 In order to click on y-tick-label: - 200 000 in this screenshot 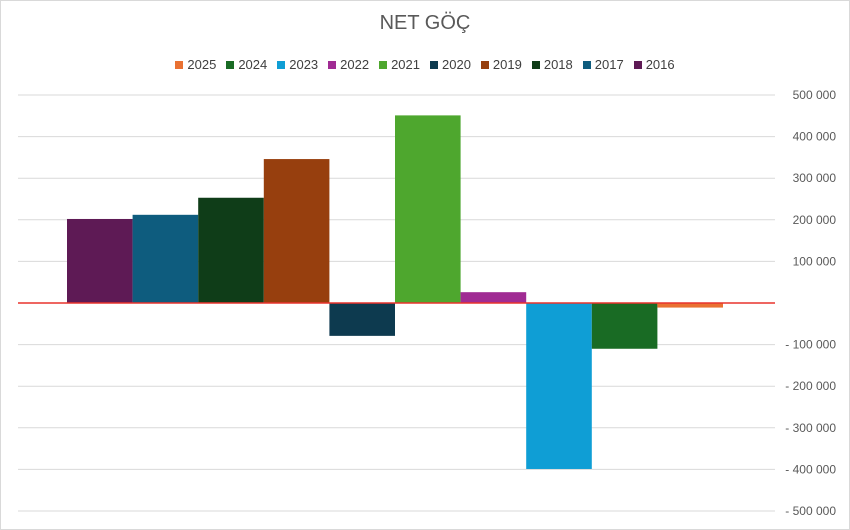, I will do `click(810, 386)`.